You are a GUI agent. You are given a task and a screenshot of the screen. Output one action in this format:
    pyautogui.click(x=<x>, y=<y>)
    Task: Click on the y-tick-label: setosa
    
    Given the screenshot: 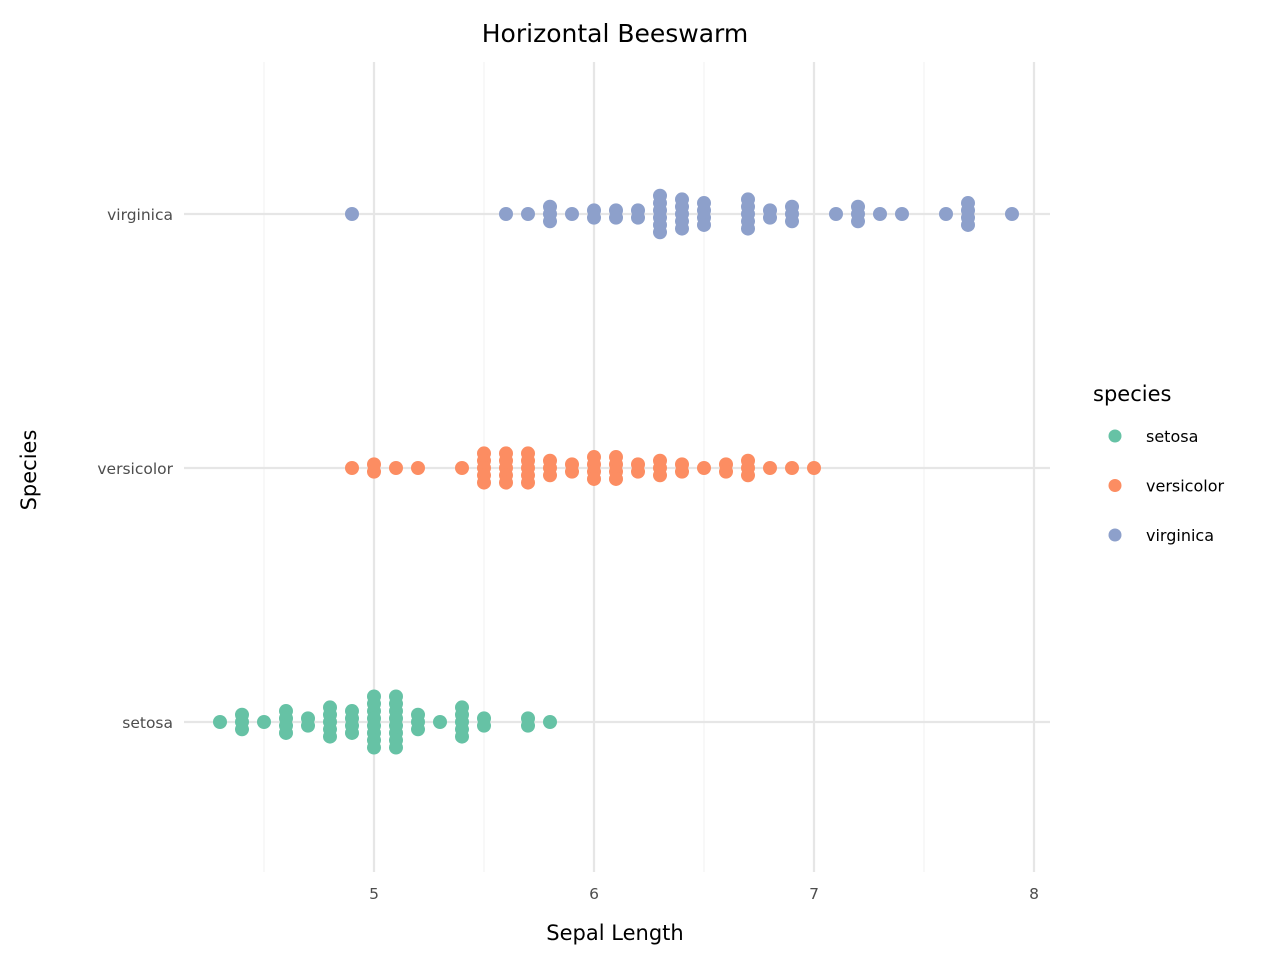 What is the action you would take?
    pyautogui.click(x=147, y=723)
    